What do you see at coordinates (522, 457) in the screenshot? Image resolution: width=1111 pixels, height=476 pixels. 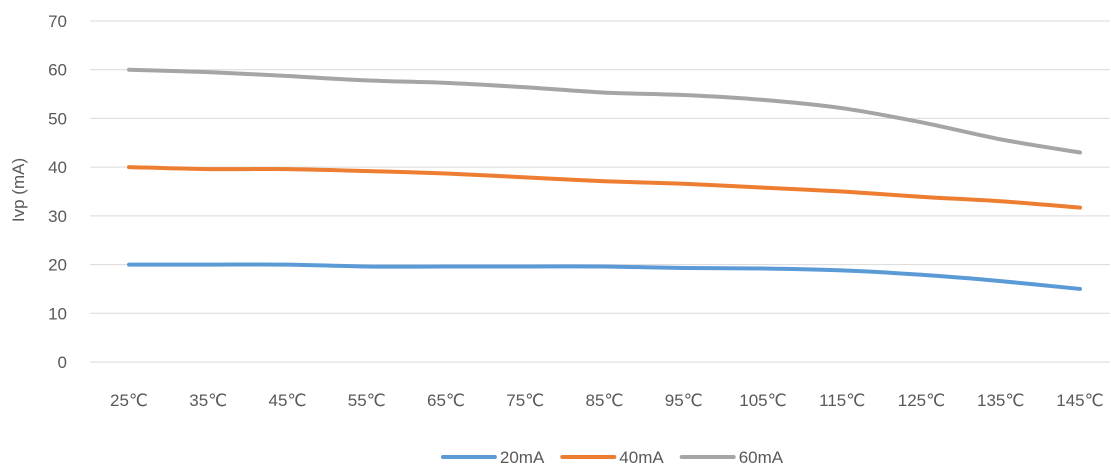 I see `legend-label: 20mA` at bounding box center [522, 457].